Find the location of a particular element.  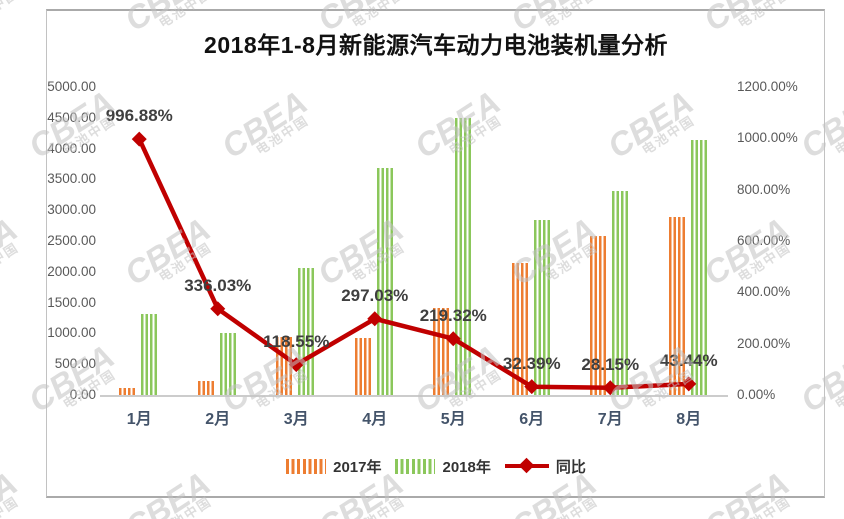

diamond-marker-7月 is located at coordinates (610, 388).